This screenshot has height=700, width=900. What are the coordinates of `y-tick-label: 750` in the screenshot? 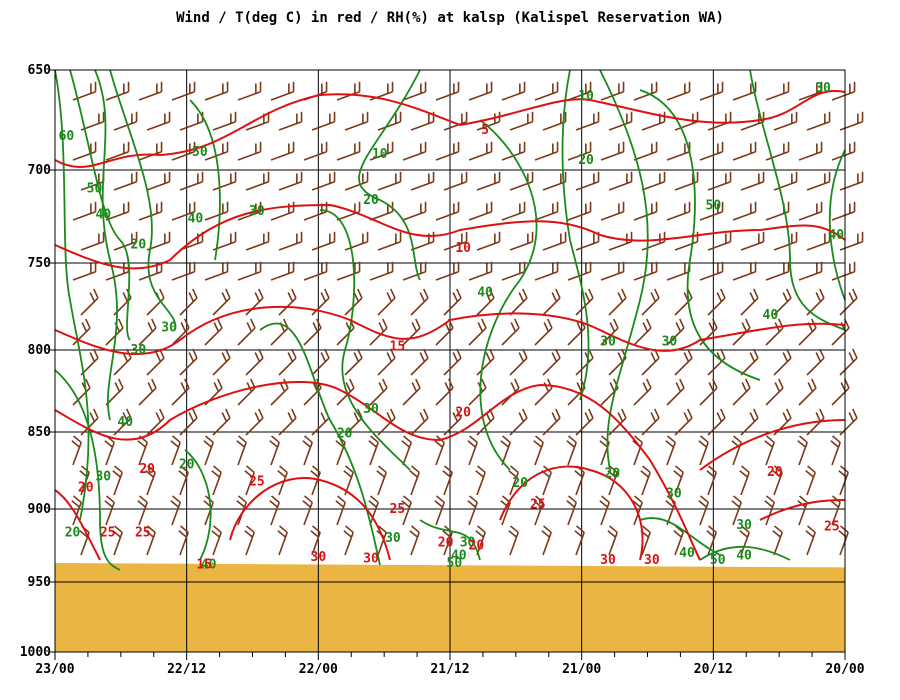 It's located at (40, 263).